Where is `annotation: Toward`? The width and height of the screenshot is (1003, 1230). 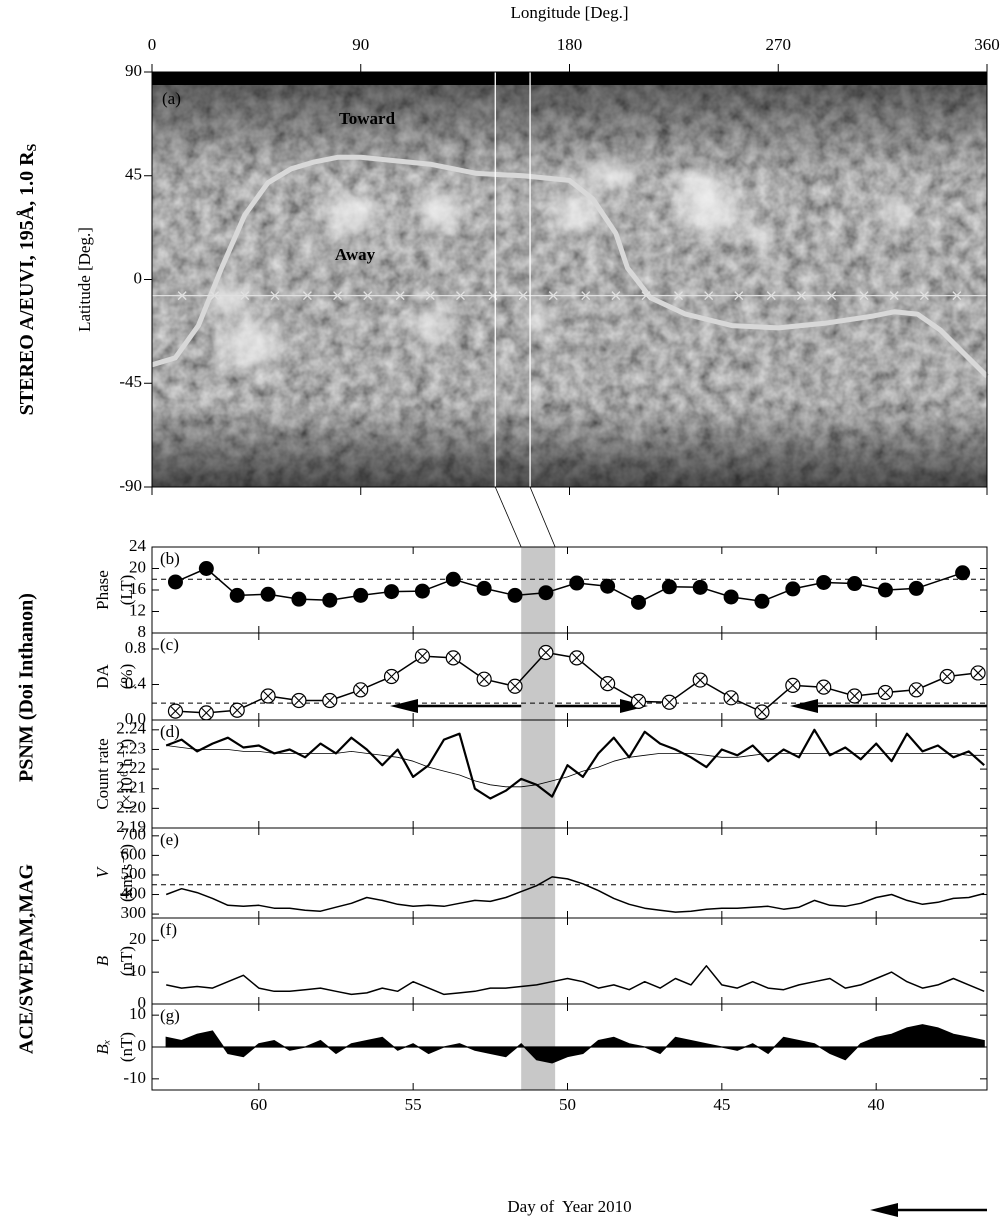 annotation: Toward is located at coordinates (367, 118).